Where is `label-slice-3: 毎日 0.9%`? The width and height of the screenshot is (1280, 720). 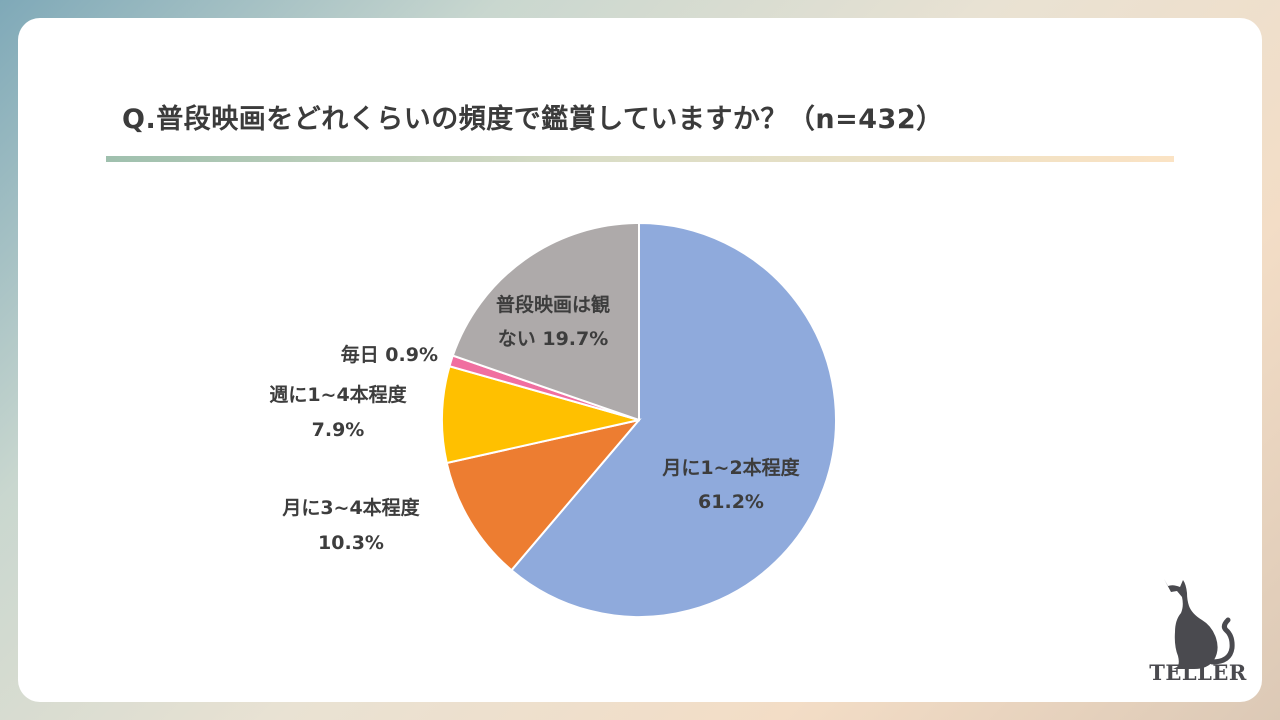 label-slice-3: 毎日 0.9% is located at coordinates (389, 354).